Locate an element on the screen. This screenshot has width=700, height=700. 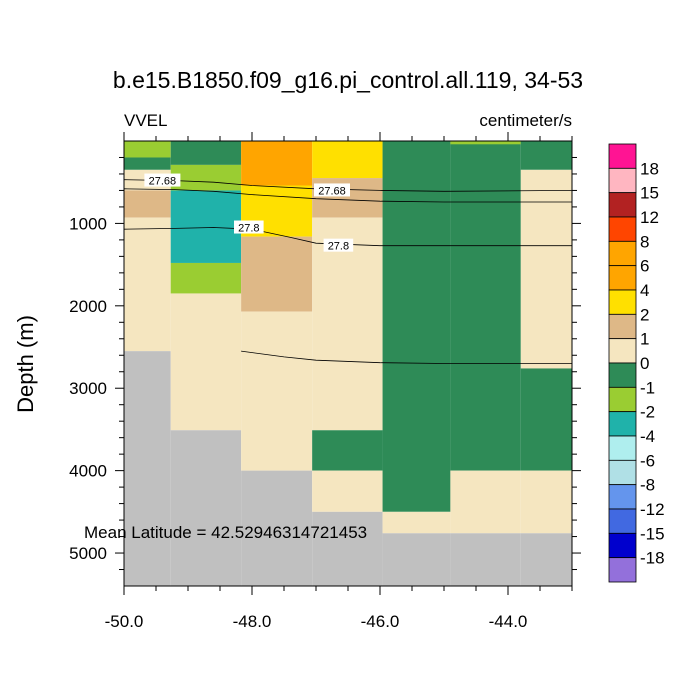
colorbar-label: 2 is located at coordinates (644, 314).